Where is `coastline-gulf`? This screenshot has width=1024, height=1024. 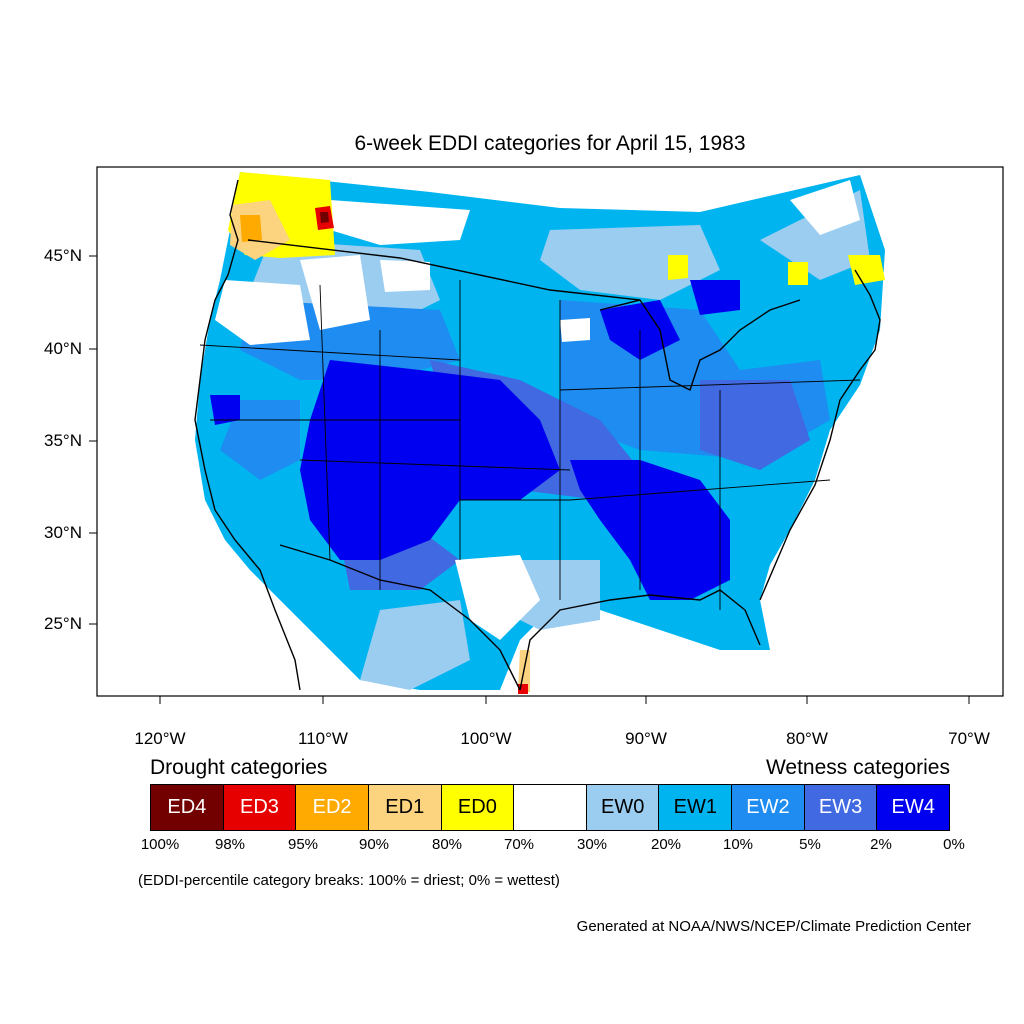 coastline-gulf is located at coordinates (640, 640).